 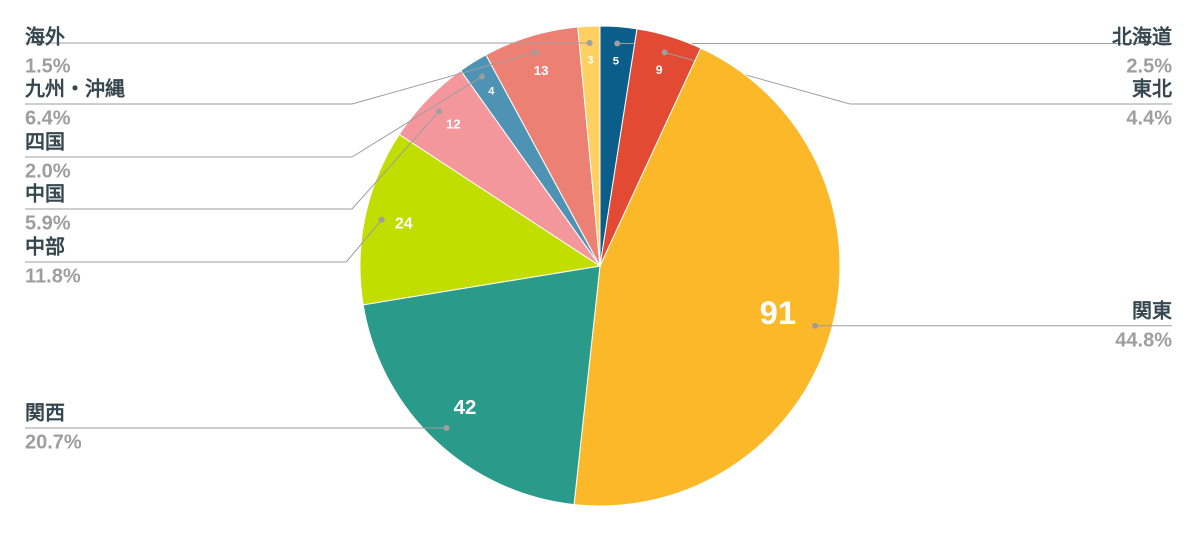 I want to click on percent-label: 4.4%, so click(x=1149, y=118).